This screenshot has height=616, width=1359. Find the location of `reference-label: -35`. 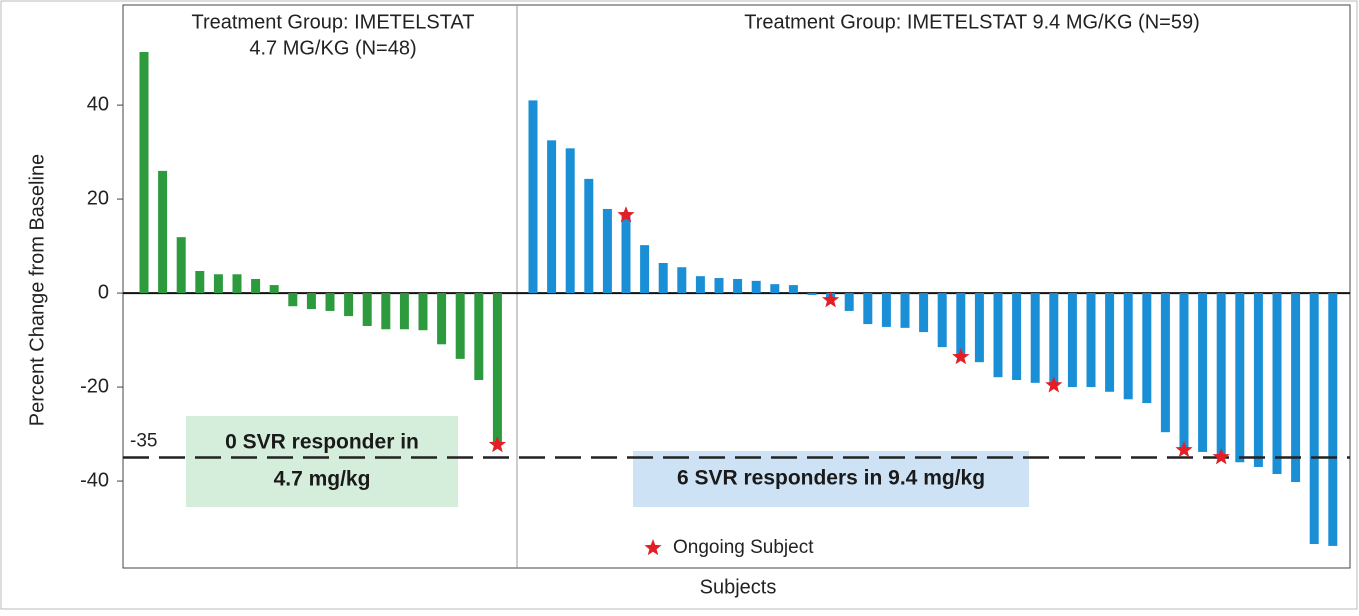

reference-label: -35 is located at coordinates (143, 441).